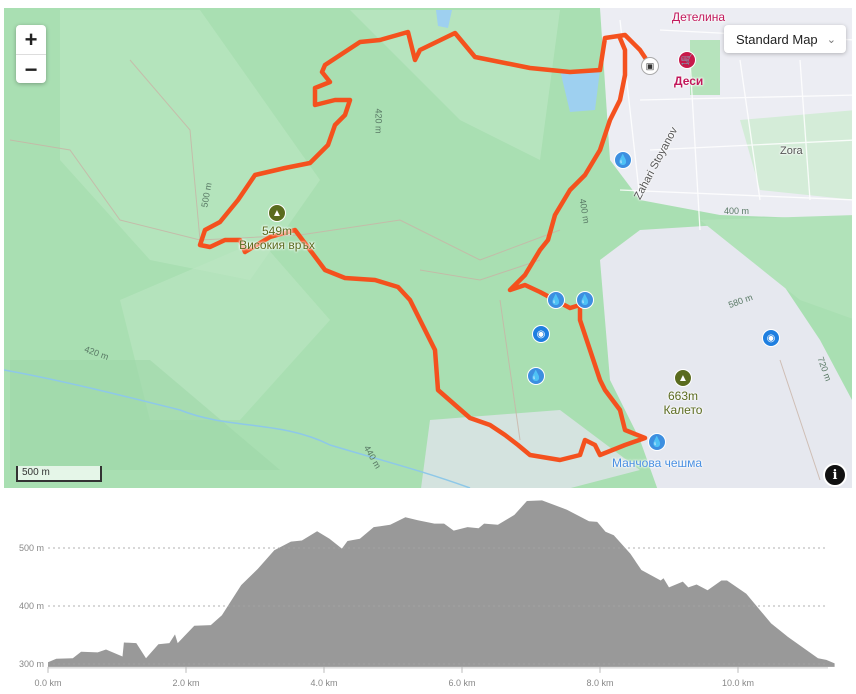 The height and width of the screenshot is (694, 856). Describe the element at coordinates (277, 245) in the screenshot. I see `peak-name: Високия връх` at that location.